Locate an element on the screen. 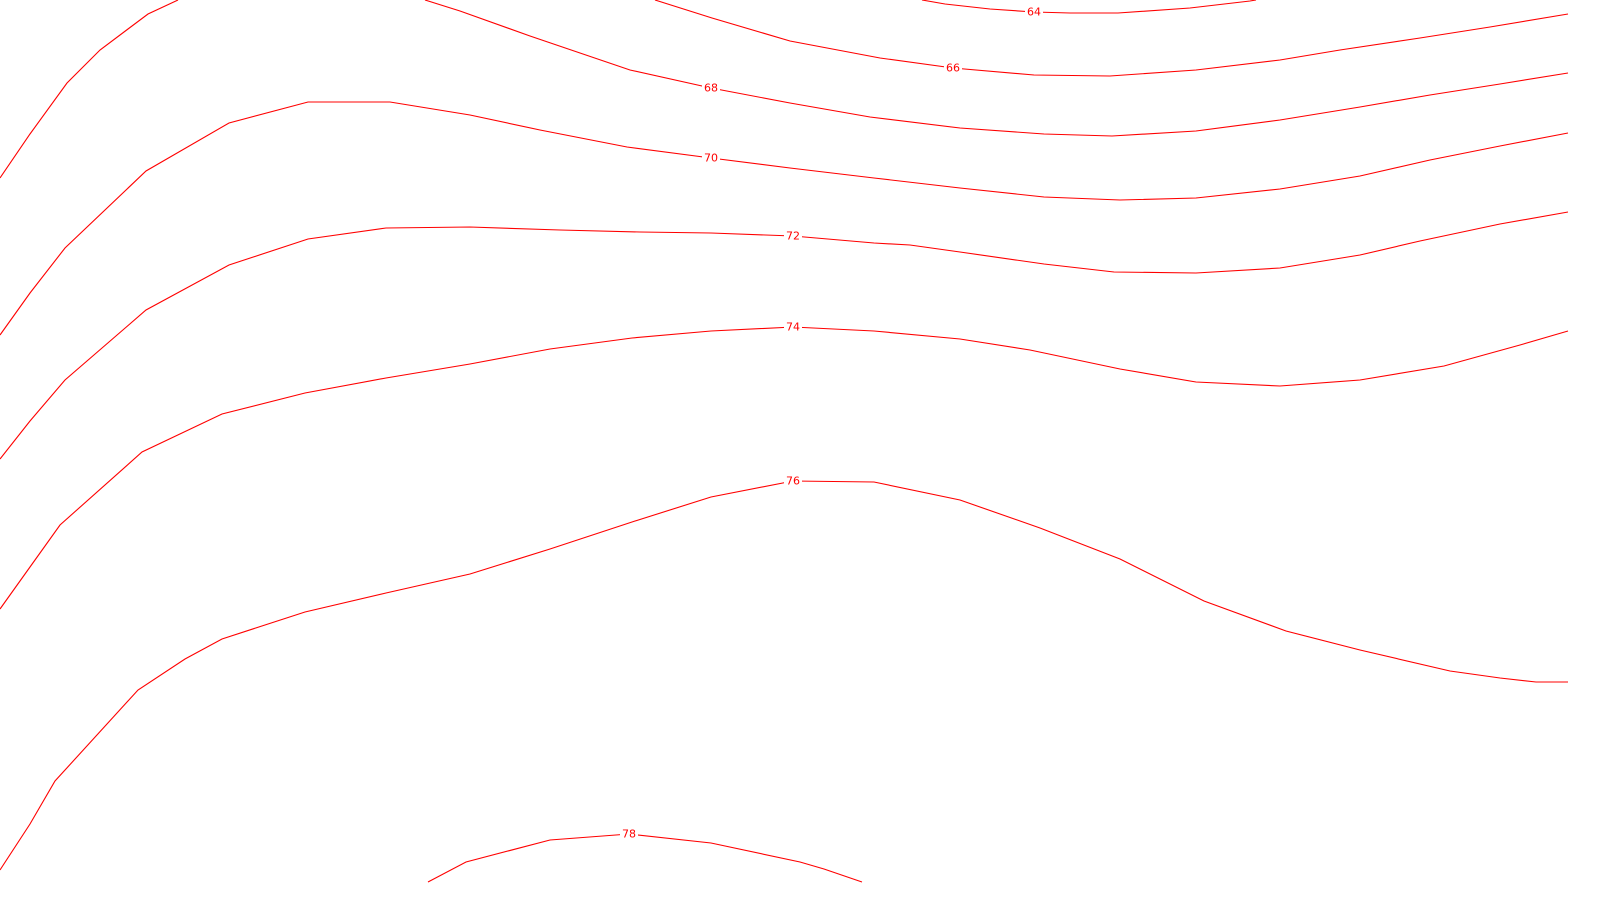  contour-label-72: 72 is located at coordinates (793, 236).